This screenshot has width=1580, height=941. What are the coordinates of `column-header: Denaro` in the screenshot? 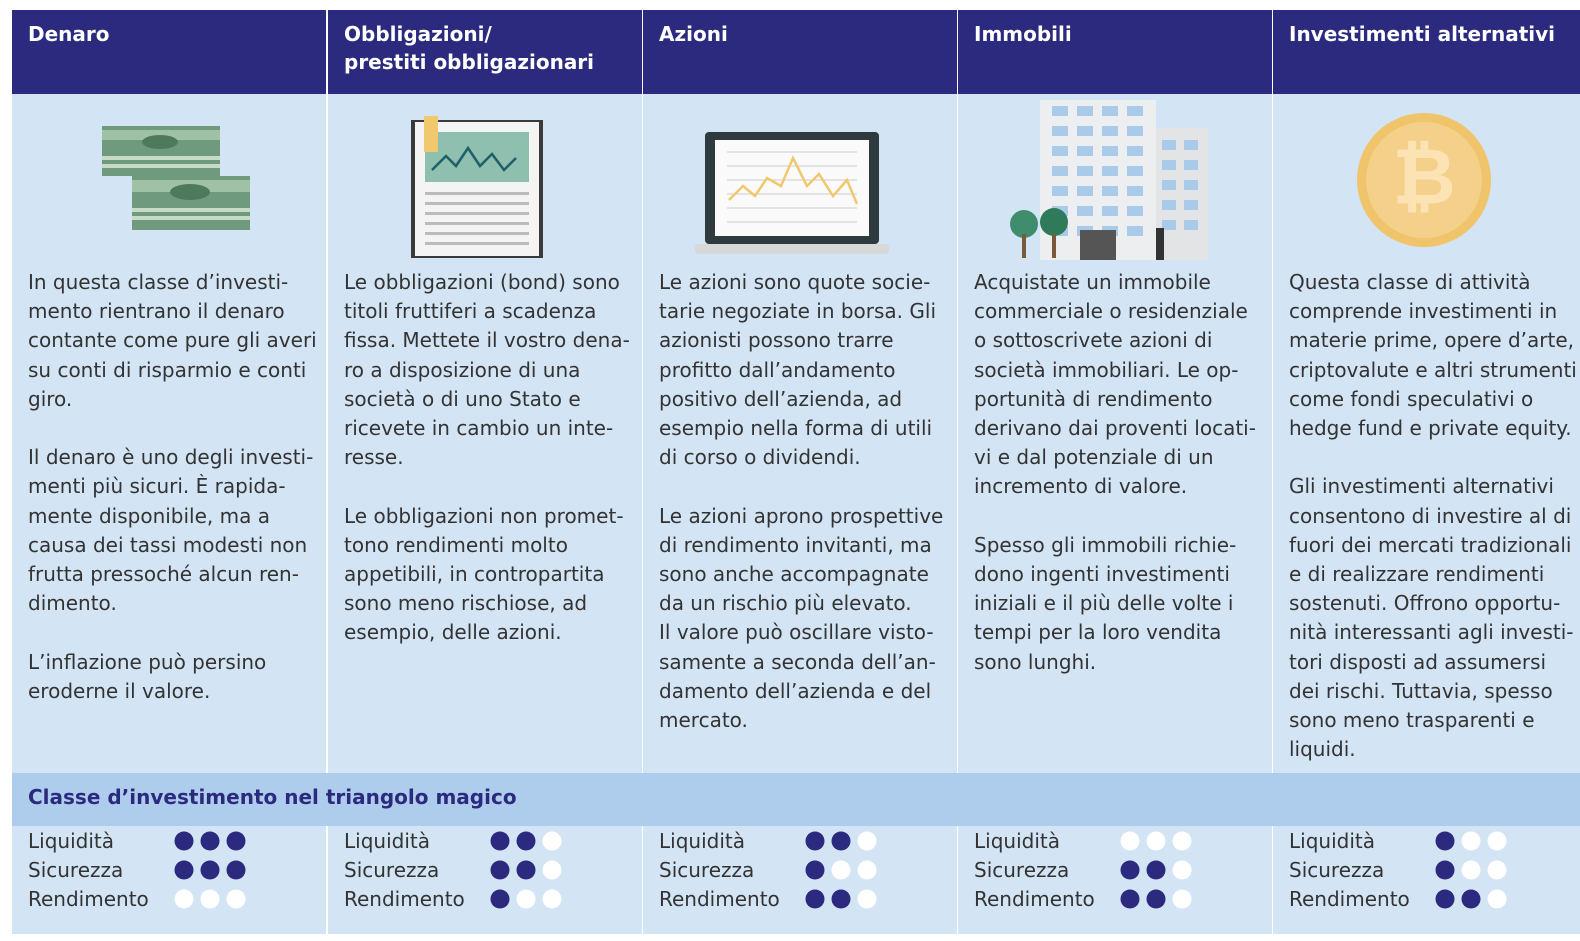 It's located at (169, 52).